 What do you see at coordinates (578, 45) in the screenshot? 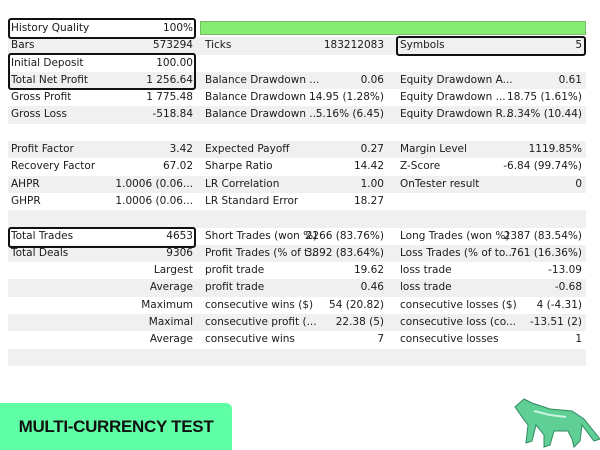
I see `cell-value: 5` at bounding box center [578, 45].